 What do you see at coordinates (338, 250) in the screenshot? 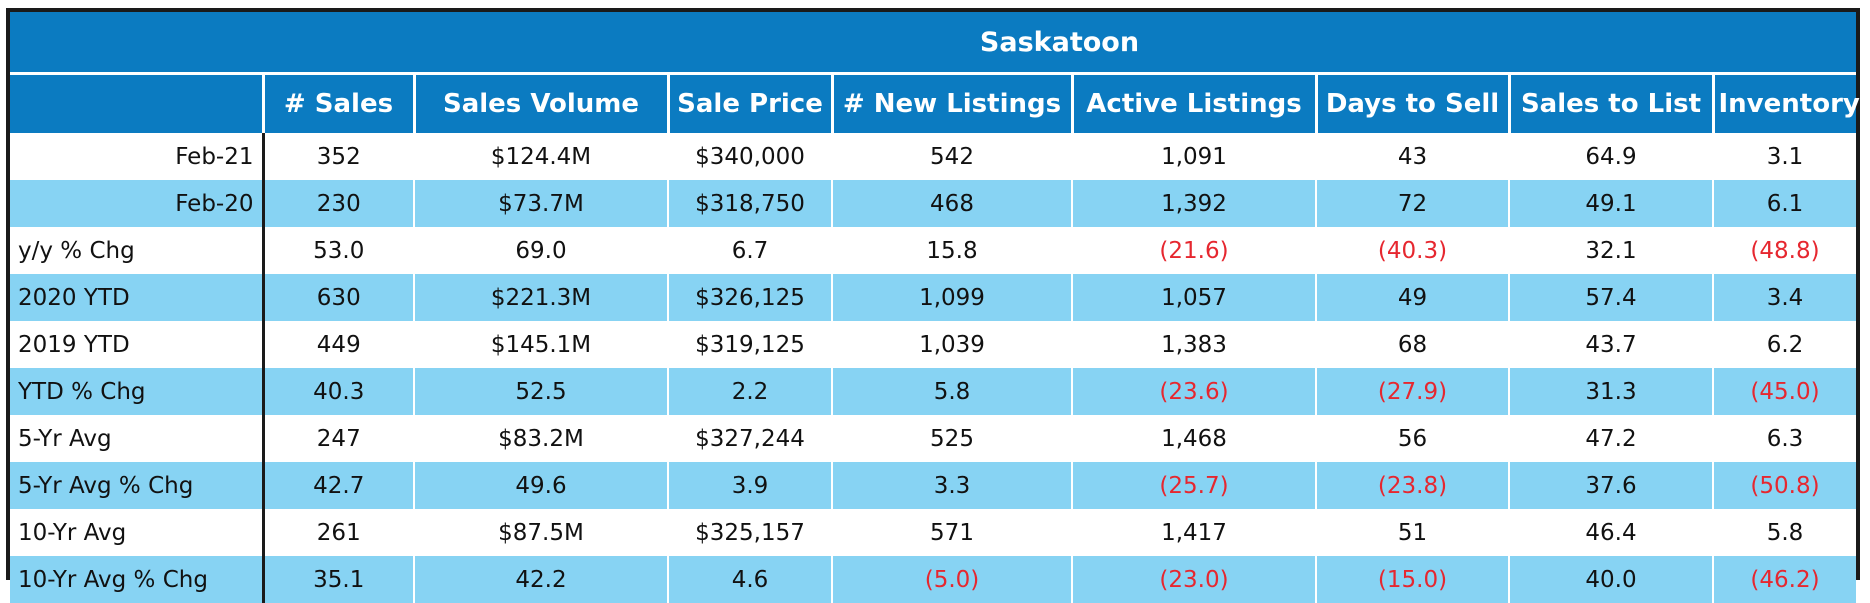
I see `table-cell: 53.0` at bounding box center [338, 250].